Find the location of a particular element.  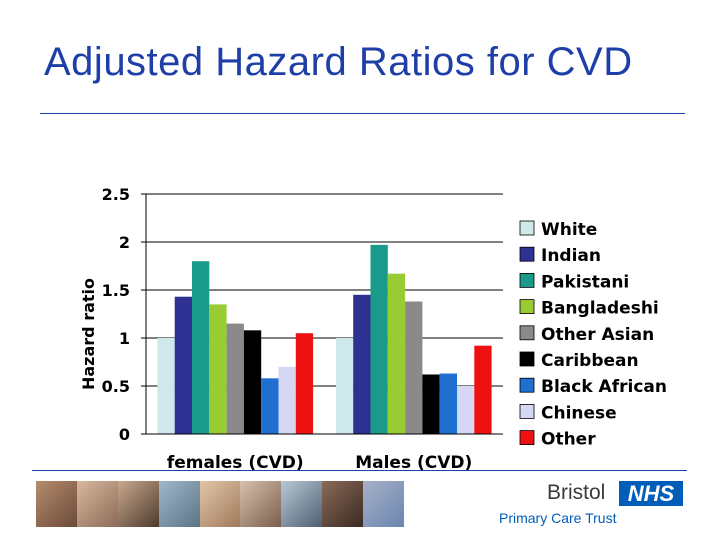

legend-label: Indian is located at coordinates (571, 256).